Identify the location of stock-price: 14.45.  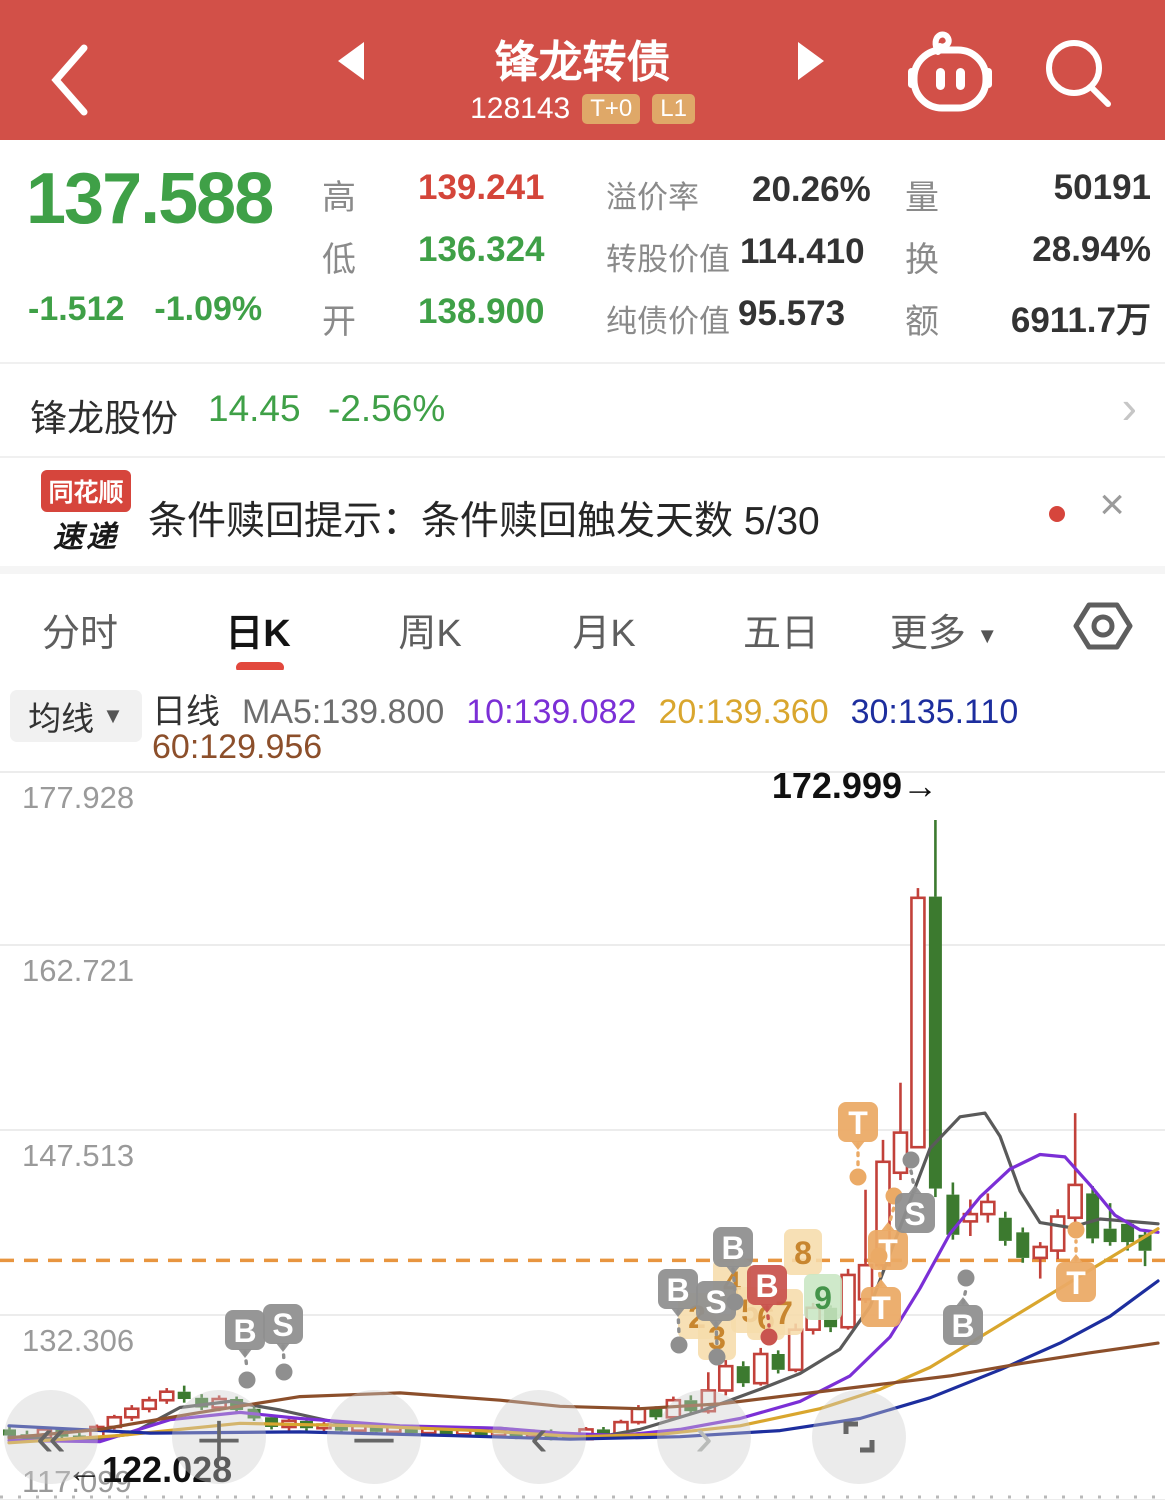
(254, 408).